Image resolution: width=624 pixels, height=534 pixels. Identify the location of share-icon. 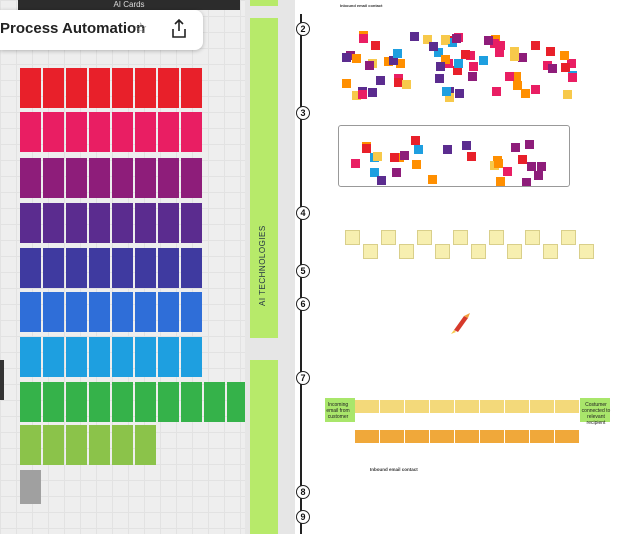
(179, 29).